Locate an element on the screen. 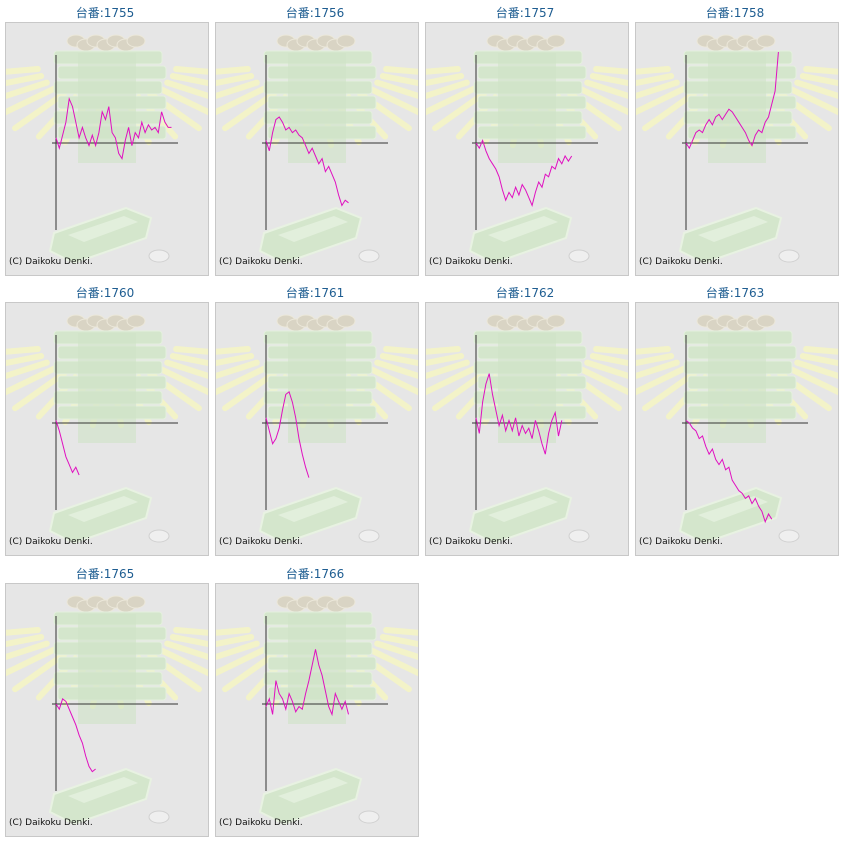 Image resolution: width=843 pixels, height=845 pixels. machine-cell: 台番:1763 (C) Daikoku Denki. is located at coordinates (735, 419).